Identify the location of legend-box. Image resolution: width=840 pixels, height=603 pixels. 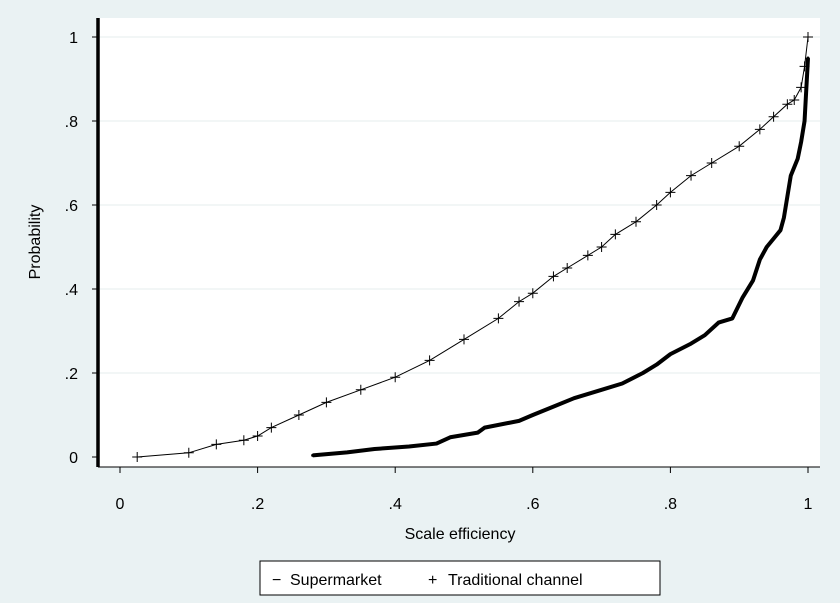
(460, 578).